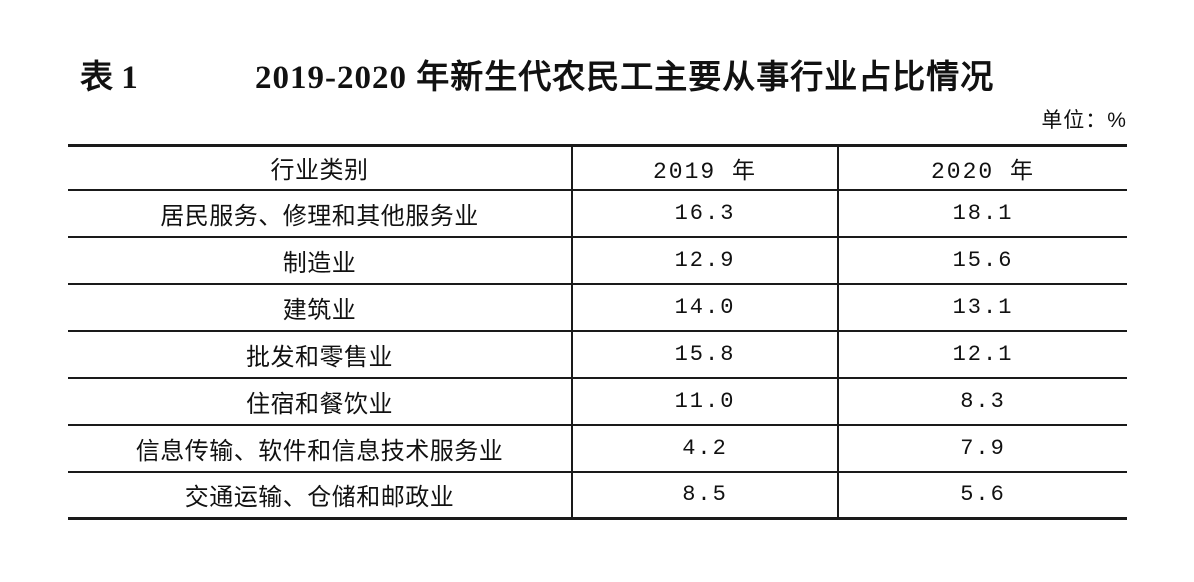 This screenshot has width=1194, height=582. Describe the element at coordinates (983, 495) in the screenshot. I see `cell-2020-value: 5.6` at that location.